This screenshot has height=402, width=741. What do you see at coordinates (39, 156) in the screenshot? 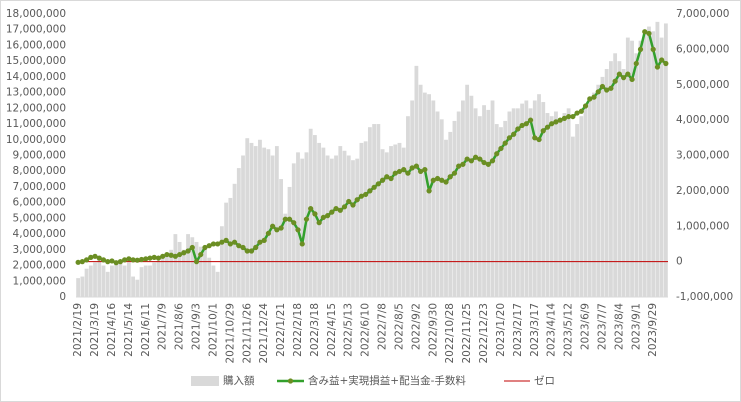
I see `y-tick-label: 9,000,000` at bounding box center [39, 156].